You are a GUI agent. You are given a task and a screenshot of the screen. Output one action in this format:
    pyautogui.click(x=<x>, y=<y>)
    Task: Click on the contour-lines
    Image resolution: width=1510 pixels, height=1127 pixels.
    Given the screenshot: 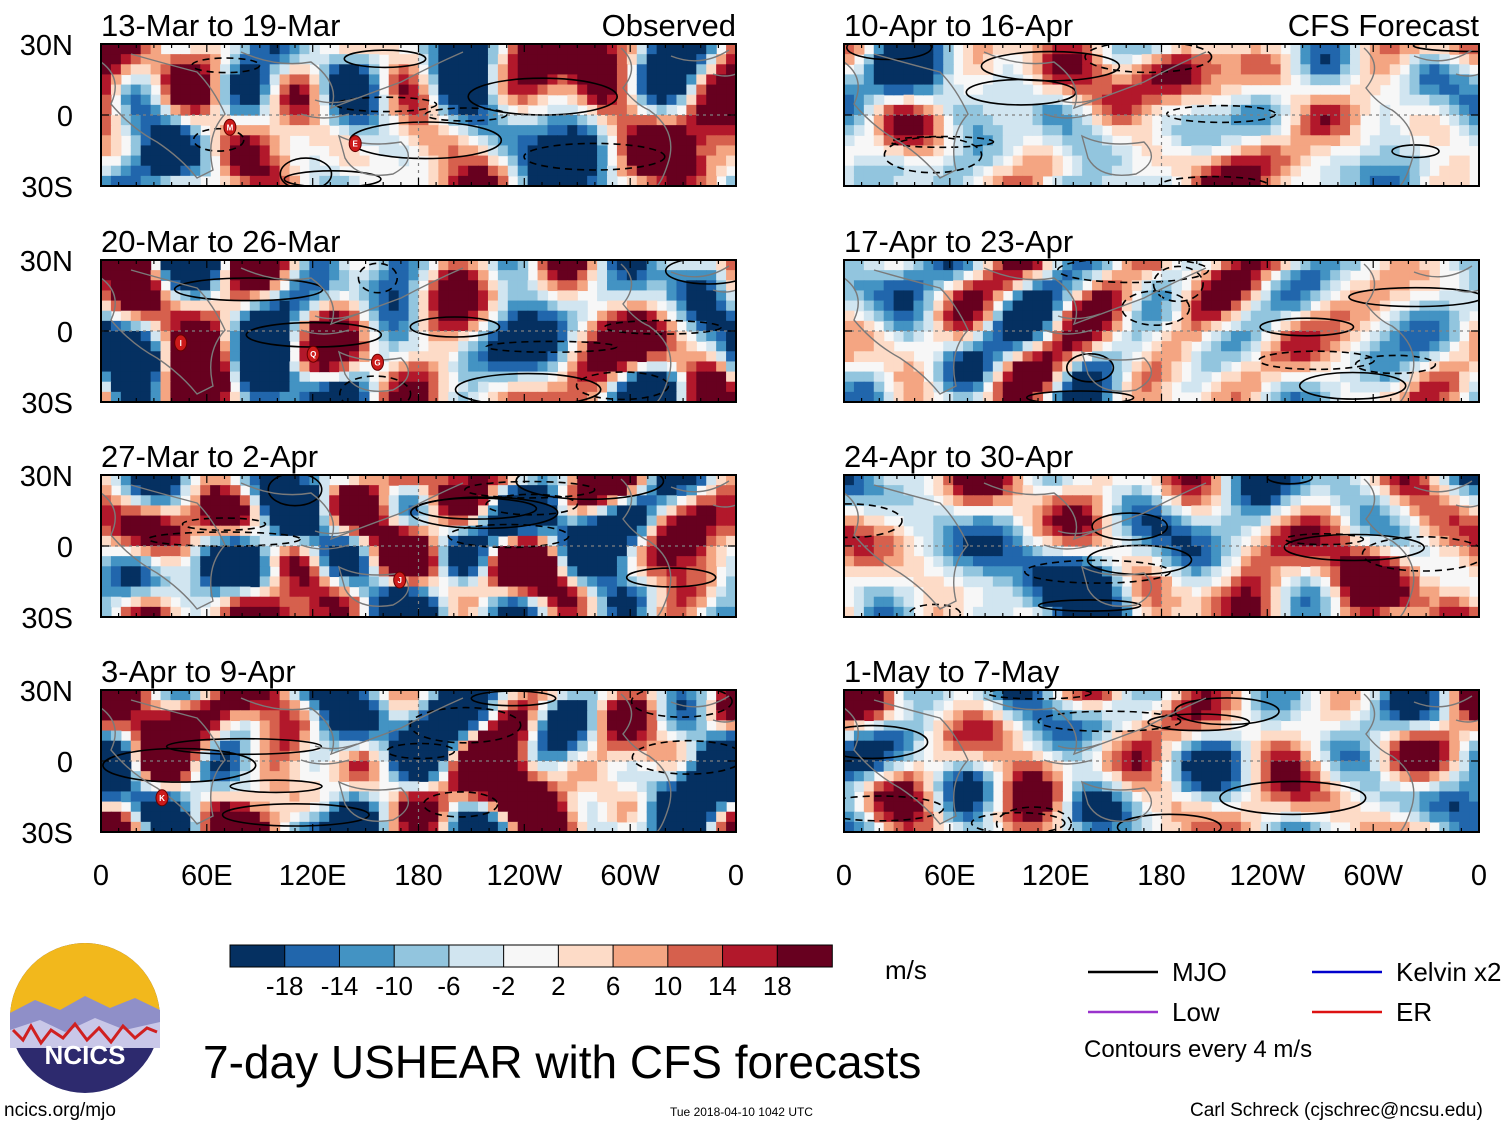 What is the action you would take?
    pyautogui.click(x=419, y=758)
    